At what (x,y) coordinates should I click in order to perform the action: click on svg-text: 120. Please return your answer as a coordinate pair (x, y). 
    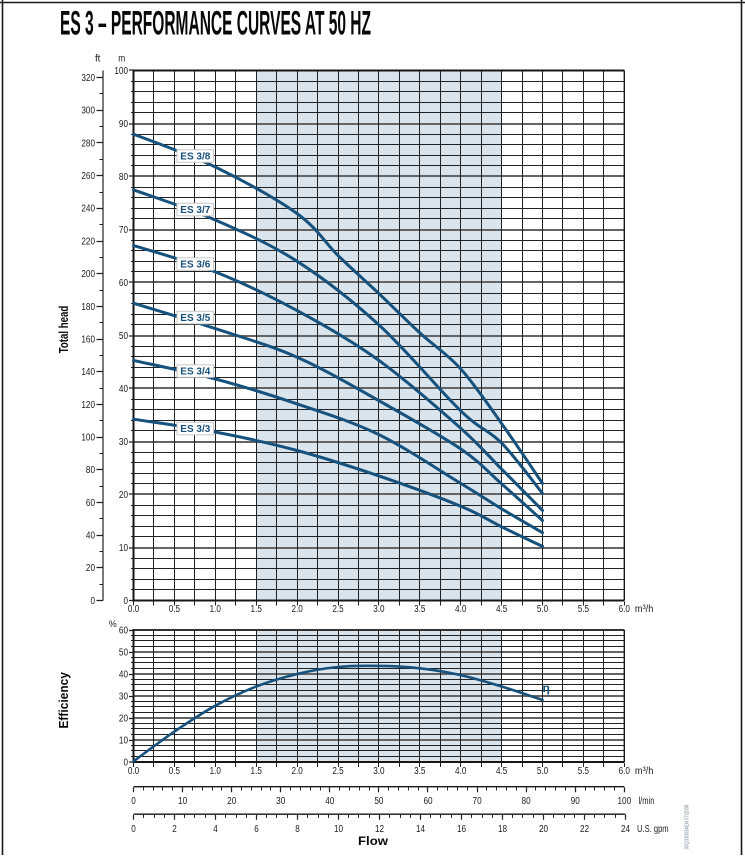
    Looking at the image, I should click on (88, 405).